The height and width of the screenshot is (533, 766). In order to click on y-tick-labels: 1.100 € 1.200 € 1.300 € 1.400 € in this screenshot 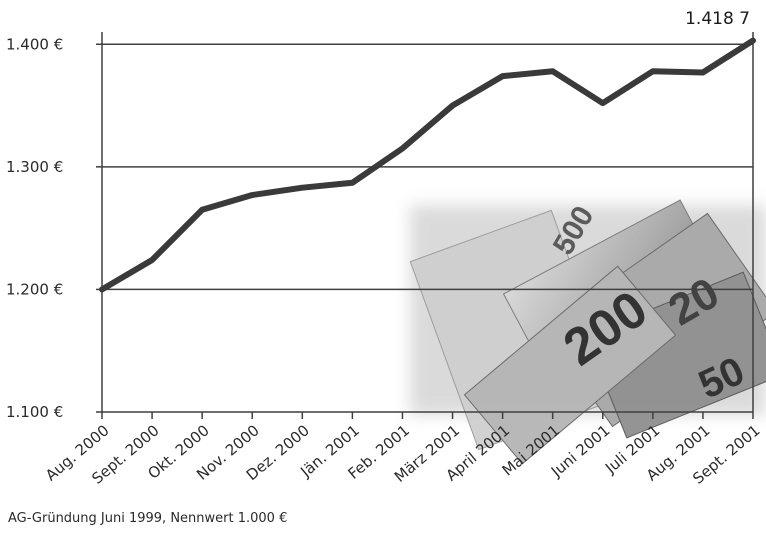, I will do `click(34, 228)`.